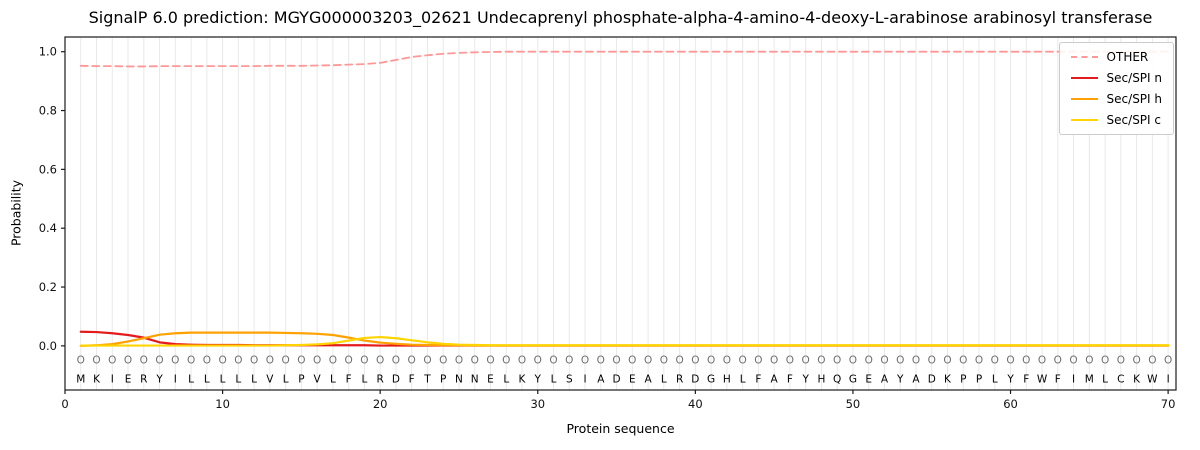 Image resolution: width=1200 pixels, height=450 pixels. I want to click on residue-letter: W, so click(1042, 380).